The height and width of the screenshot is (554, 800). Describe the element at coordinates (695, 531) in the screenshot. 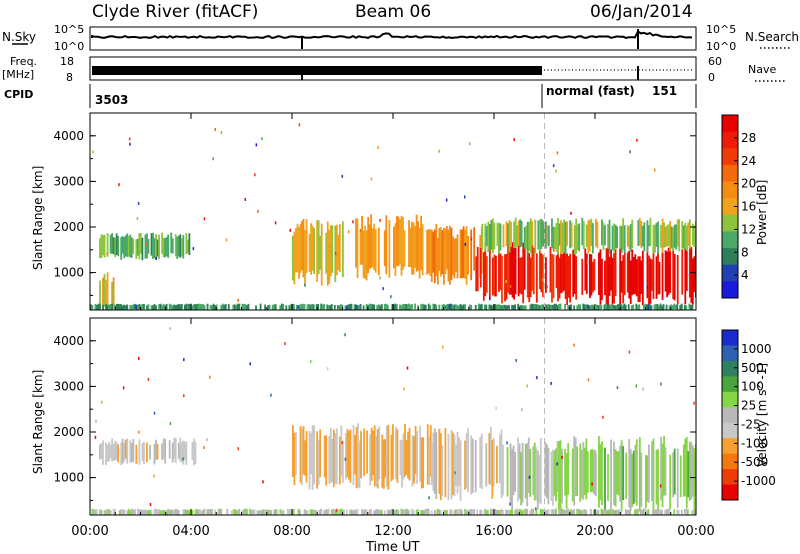

I see `x-tick-label: 00:00` at that location.